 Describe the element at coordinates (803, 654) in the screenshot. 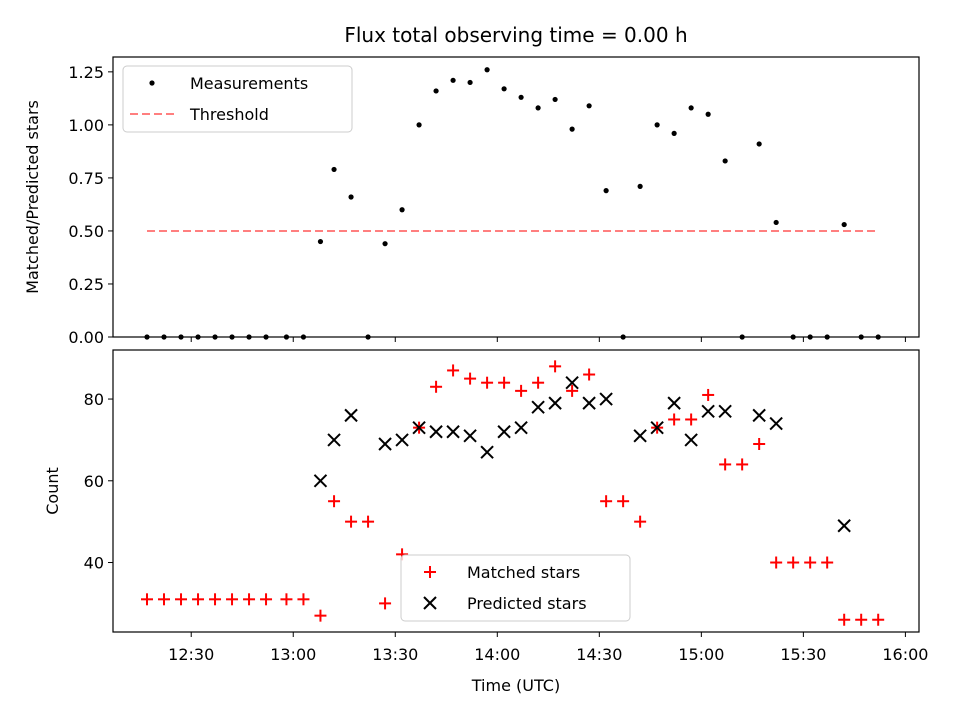

I see `x-tick-label: 15:30` at that location.